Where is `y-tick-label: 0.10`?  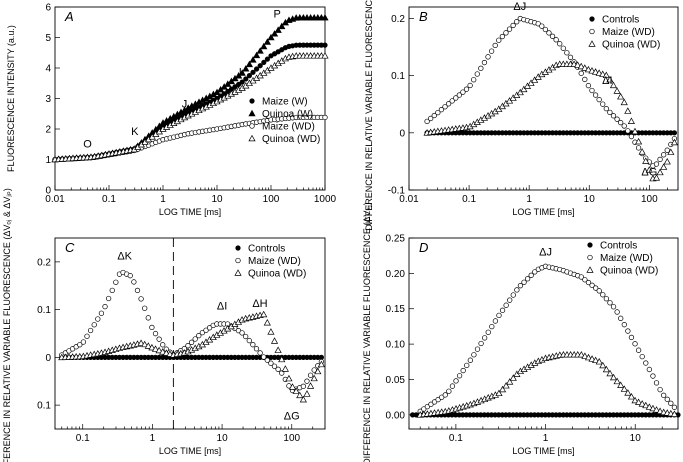
y-tick-label: 0.10 is located at coordinates (396, 345).